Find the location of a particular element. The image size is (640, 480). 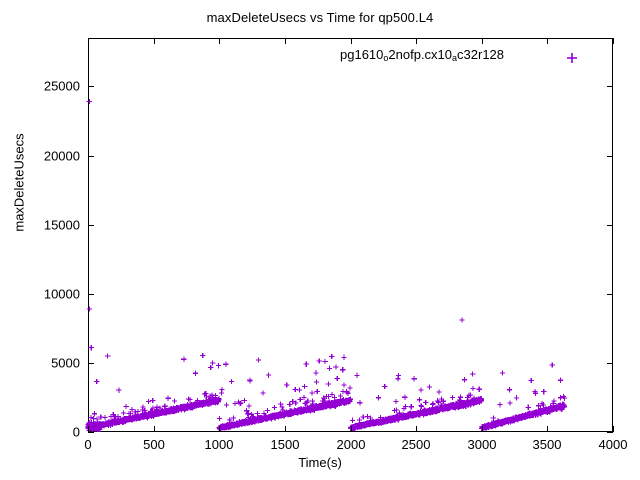

legend-label-part1: pg1610 is located at coordinates (362, 54).